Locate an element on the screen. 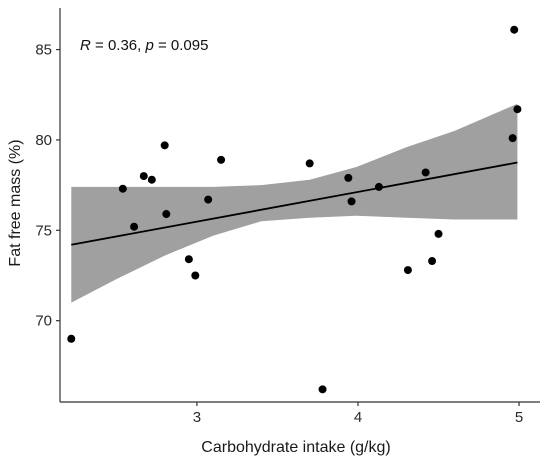 This screenshot has height=463, width=550. y-axis-title: Fat free mass (%) is located at coordinates (15, 202).